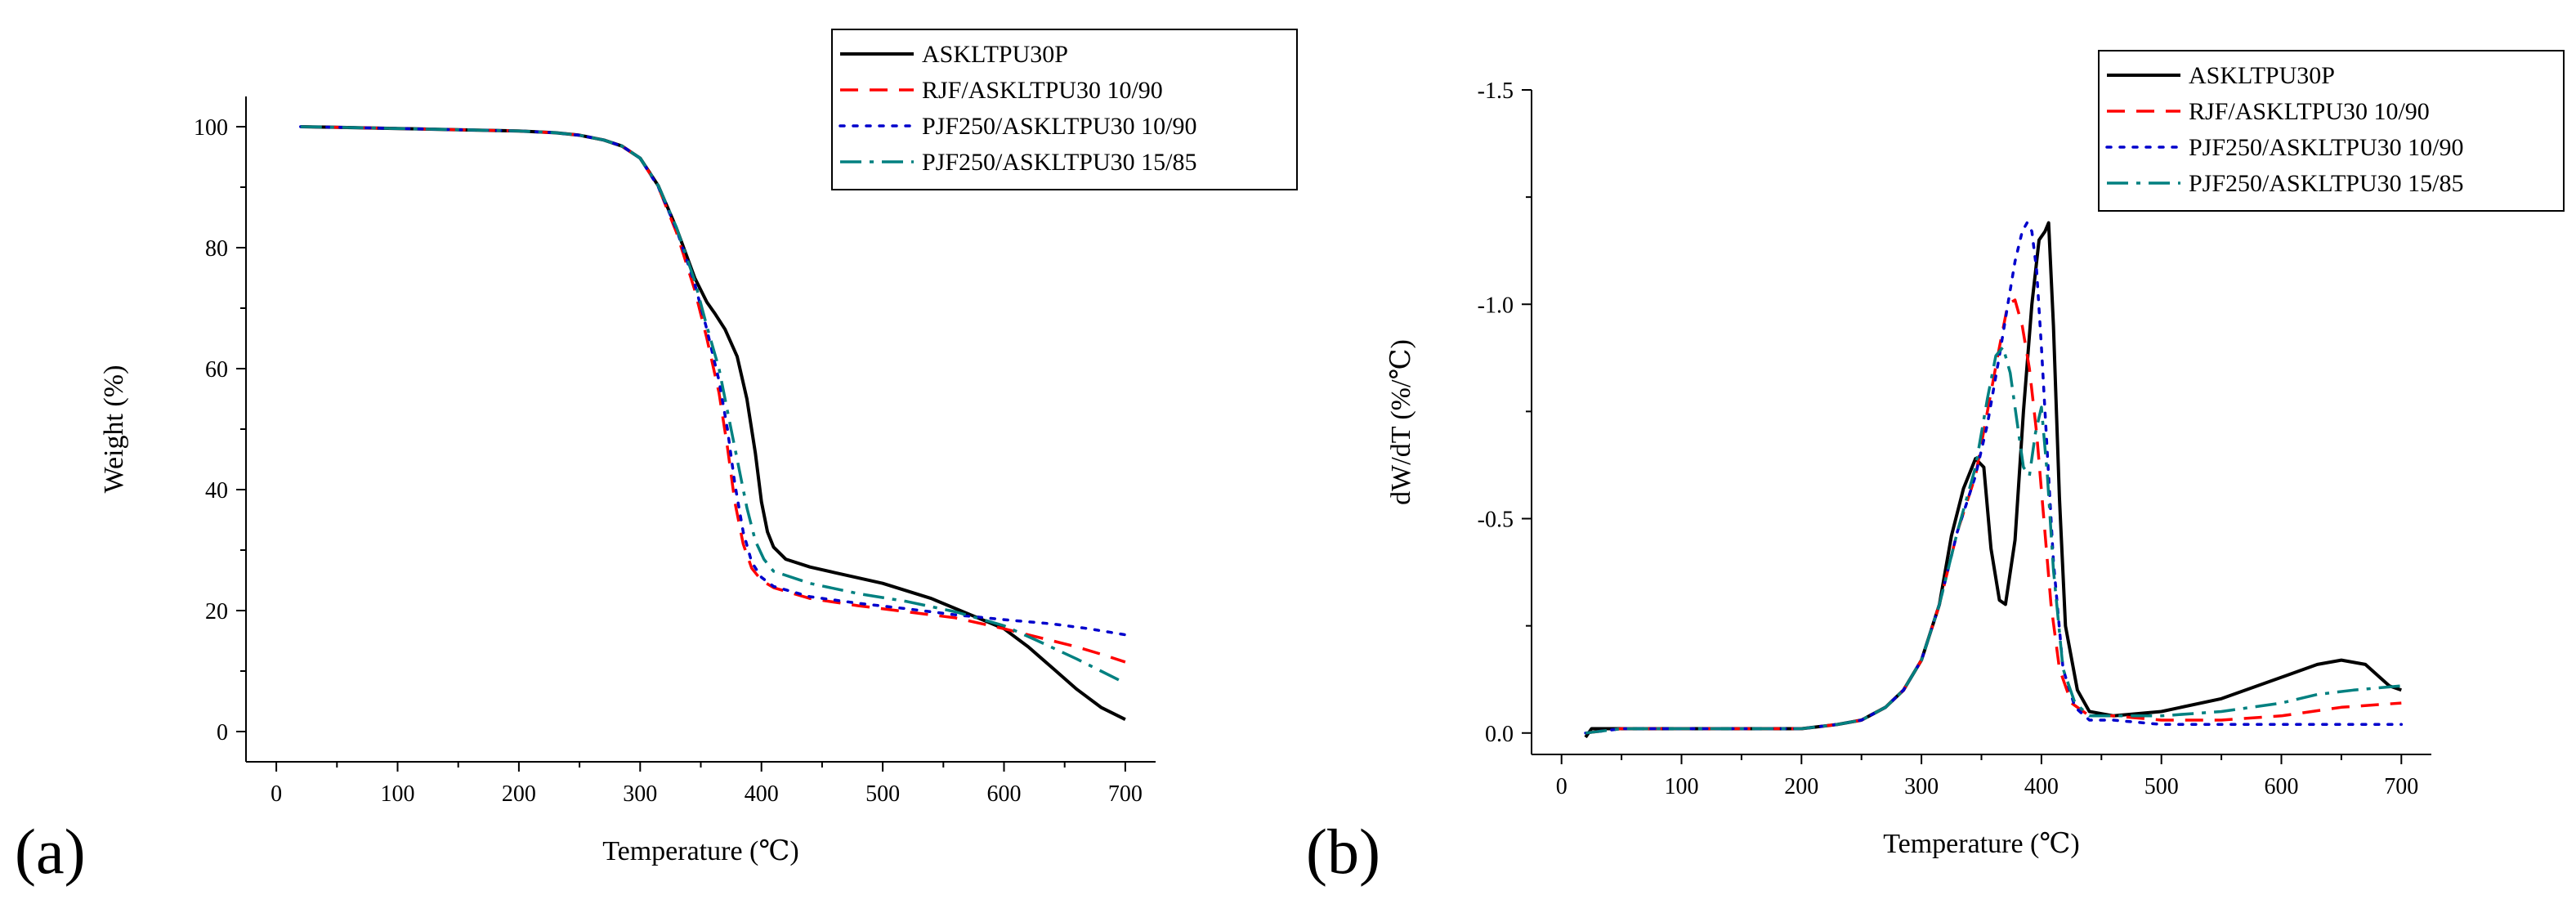  Describe the element at coordinates (50, 851) in the screenshot. I see `panel-letter: (a)` at that location.